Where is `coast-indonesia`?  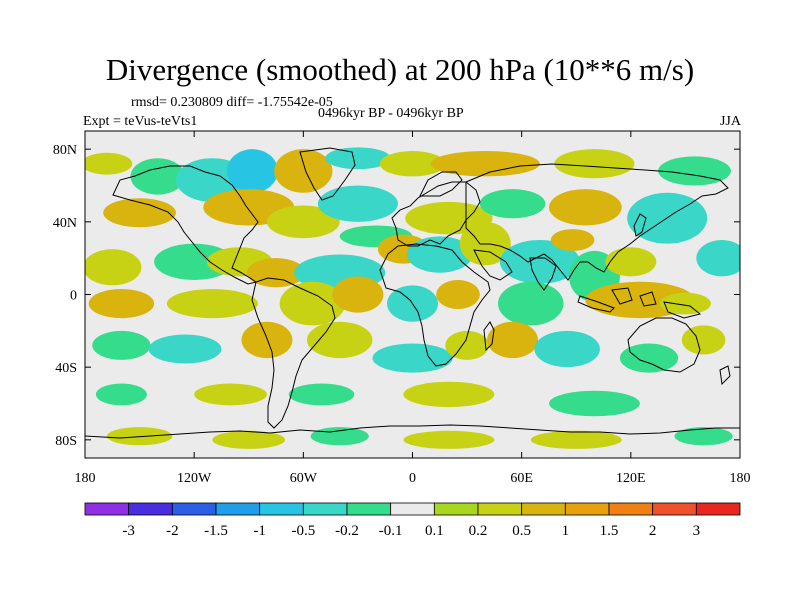
coast-indonesia is located at coordinates (639, 303).